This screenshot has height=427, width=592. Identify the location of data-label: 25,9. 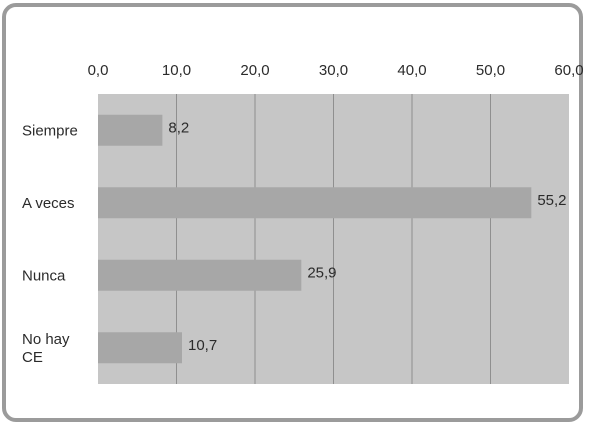
(321, 272).